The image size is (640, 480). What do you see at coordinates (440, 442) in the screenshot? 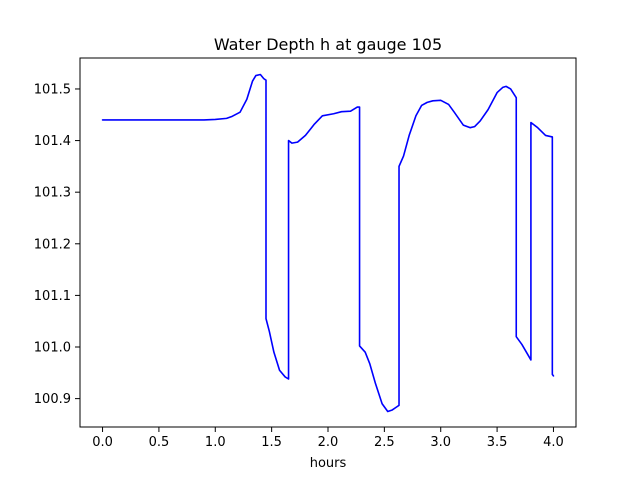
I see `x-tick-label: 3.0` at bounding box center [440, 442].